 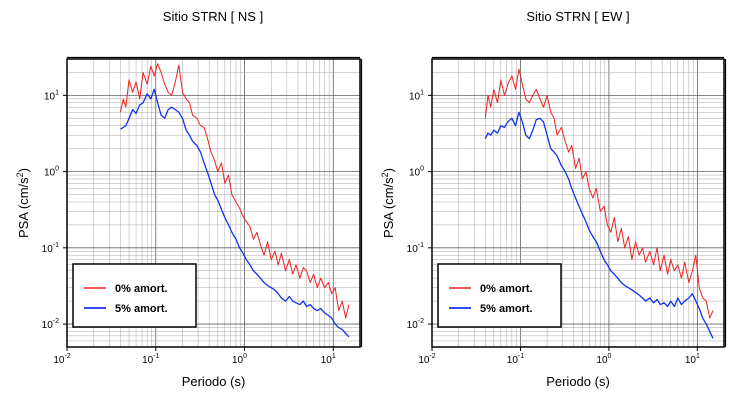 What do you see at coordinates (577, 16) in the screenshot?
I see `chart-title: Sitio STRN [ EW ]` at bounding box center [577, 16].